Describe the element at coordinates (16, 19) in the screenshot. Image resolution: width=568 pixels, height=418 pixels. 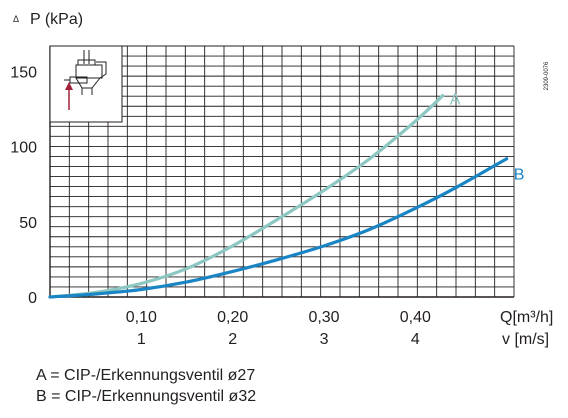
I see `y-axis-symbol: Δ` at that location.